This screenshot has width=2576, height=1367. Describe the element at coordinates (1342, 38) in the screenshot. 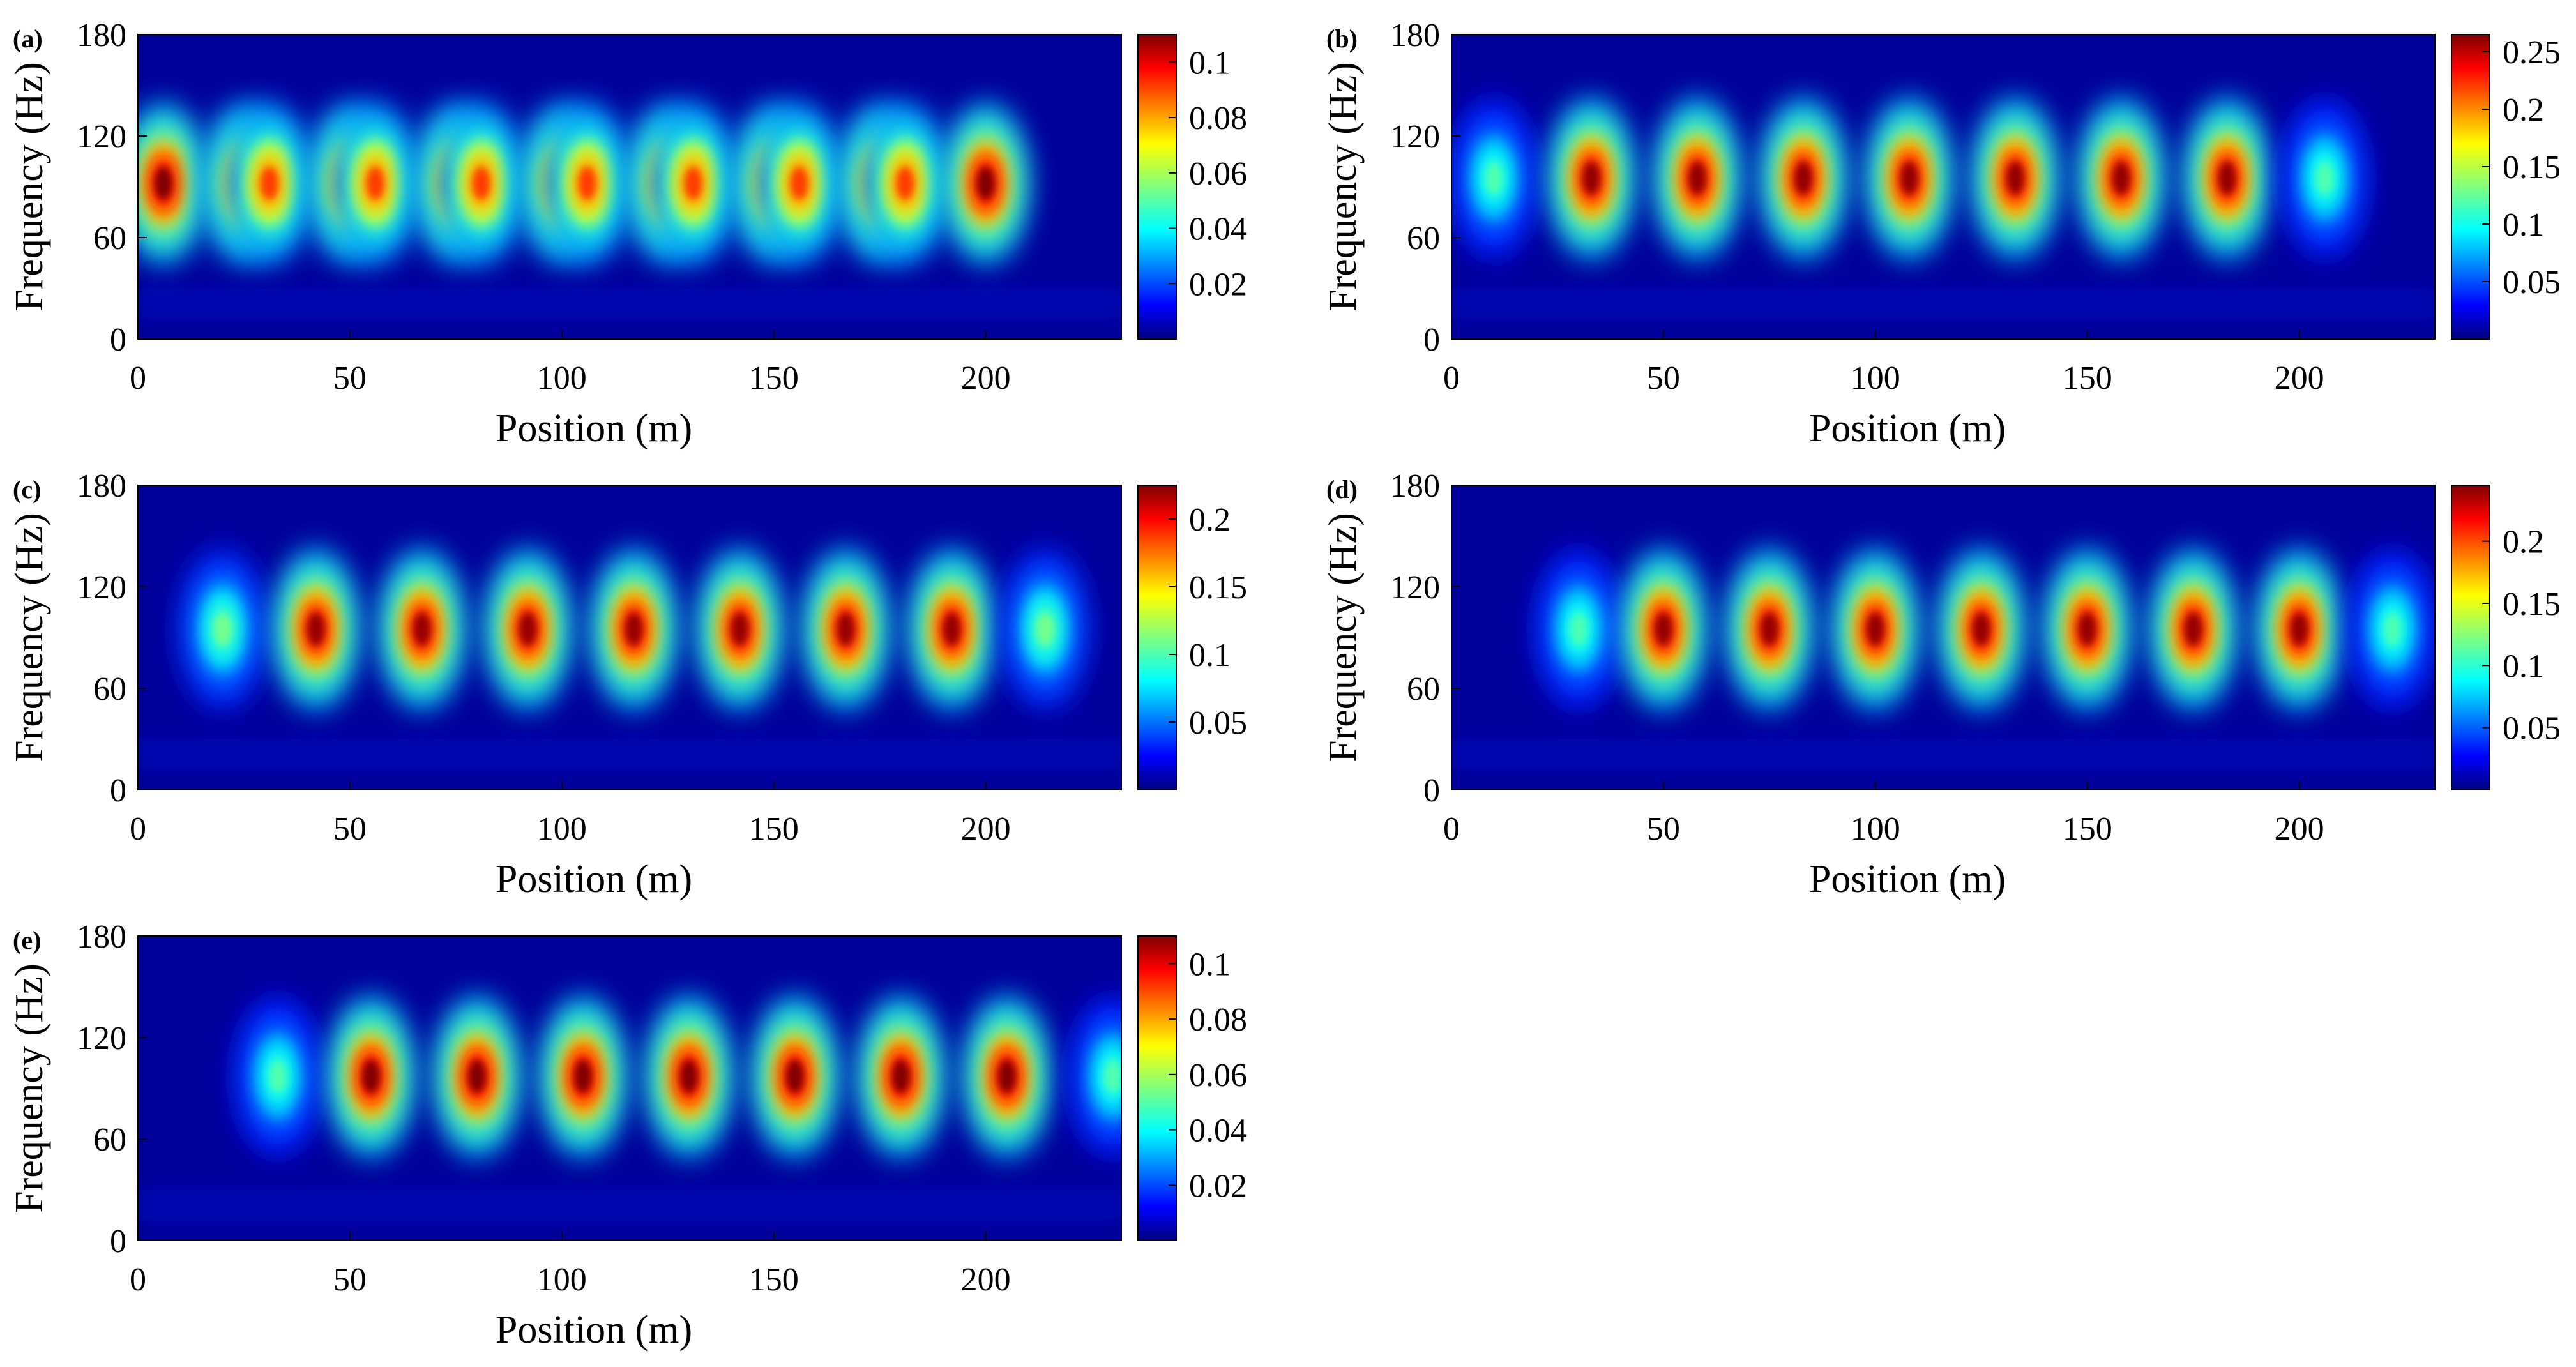

I see `panel-label: (b)` at that location.